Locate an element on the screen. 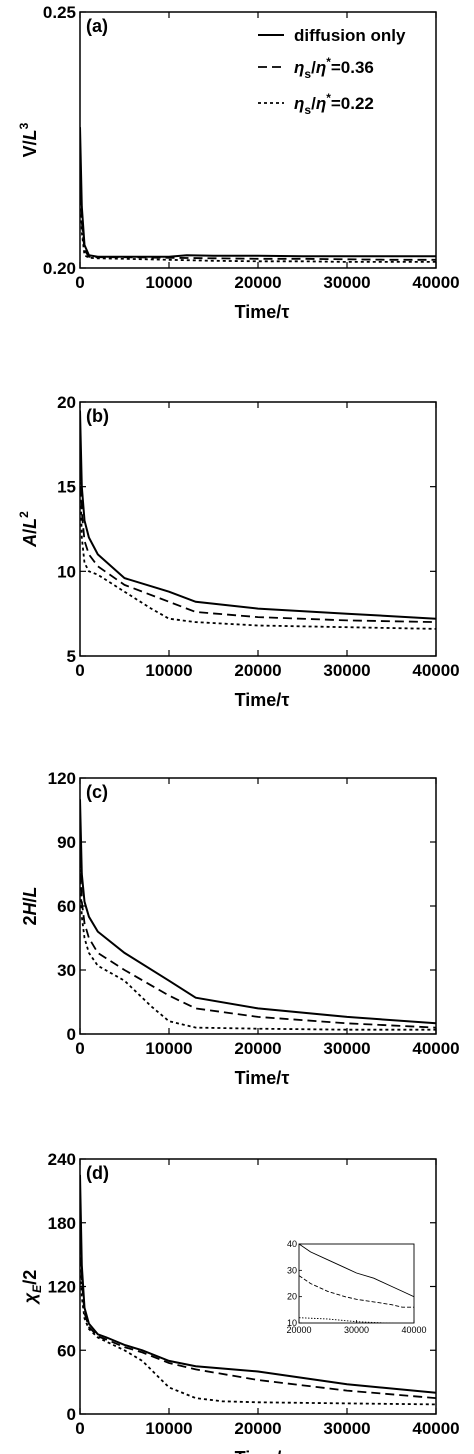 Image resolution: width=474 pixels, height=1454 pixels. y-tick-label: 240 is located at coordinates (62, 1159).